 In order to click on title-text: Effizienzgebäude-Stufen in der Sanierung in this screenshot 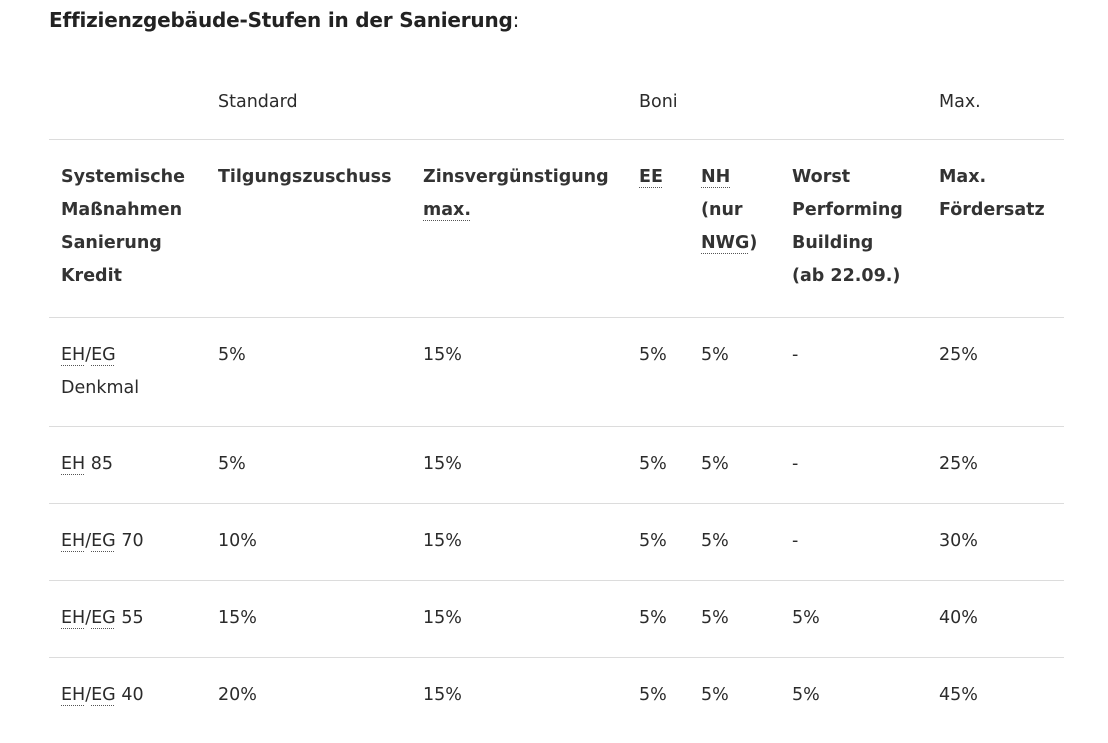, I will do `click(281, 20)`.